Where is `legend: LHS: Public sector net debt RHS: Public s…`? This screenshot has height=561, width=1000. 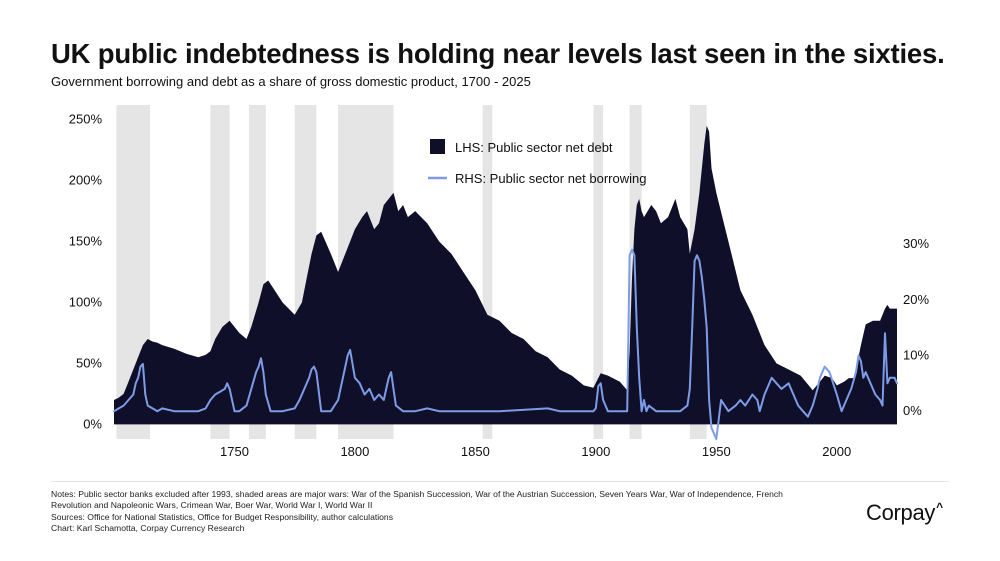 legend: LHS: Public sector net debt RHS: Public s… is located at coordinates (537, 162).